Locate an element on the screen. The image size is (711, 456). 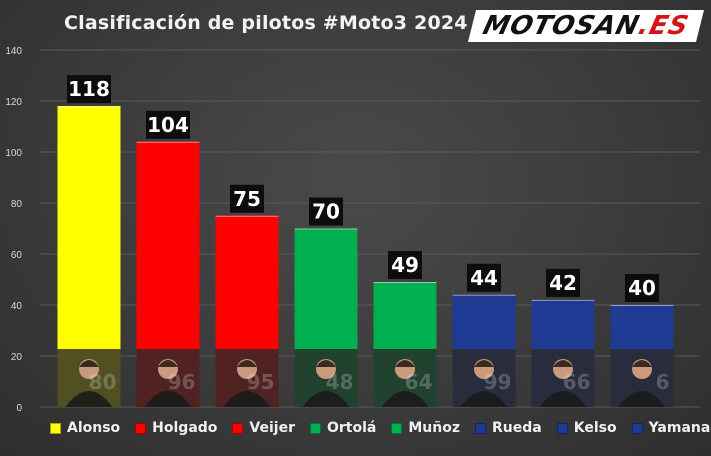
legend-item: Muñoz is located at coordinates (425, 428).